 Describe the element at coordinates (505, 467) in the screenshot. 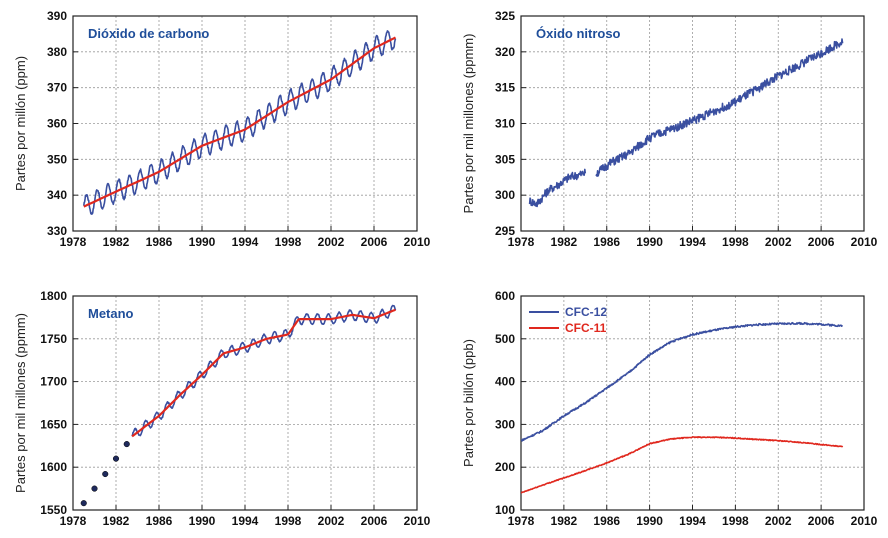

I see `y-tick-label: 200` at that location.